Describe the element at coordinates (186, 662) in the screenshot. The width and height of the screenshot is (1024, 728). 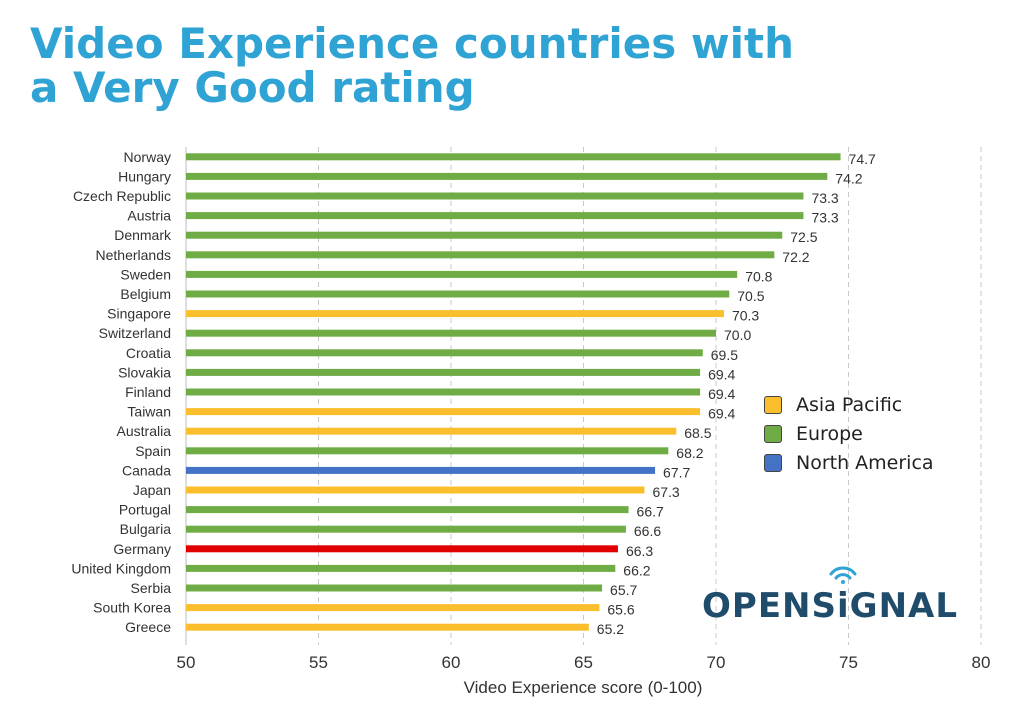
I see `x-tick-label: 50` at that location.